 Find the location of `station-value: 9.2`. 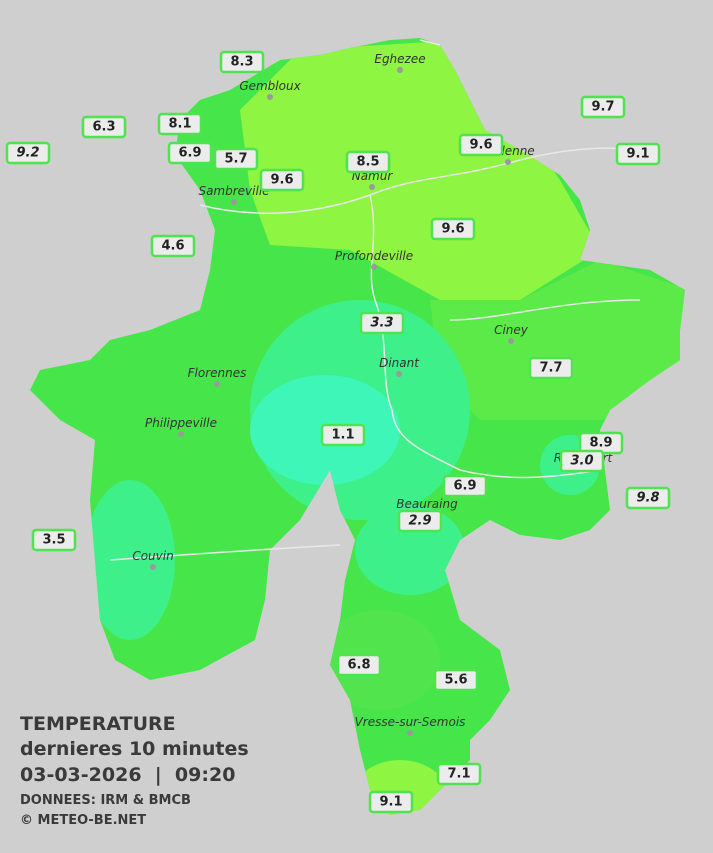

station-value: 9.2 is located at coordinates (27, 153).